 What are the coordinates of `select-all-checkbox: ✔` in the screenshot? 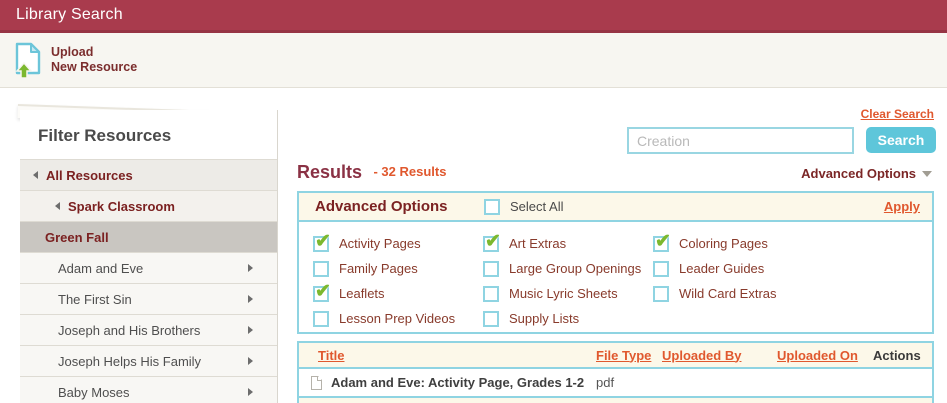 It's located at (492, 206).